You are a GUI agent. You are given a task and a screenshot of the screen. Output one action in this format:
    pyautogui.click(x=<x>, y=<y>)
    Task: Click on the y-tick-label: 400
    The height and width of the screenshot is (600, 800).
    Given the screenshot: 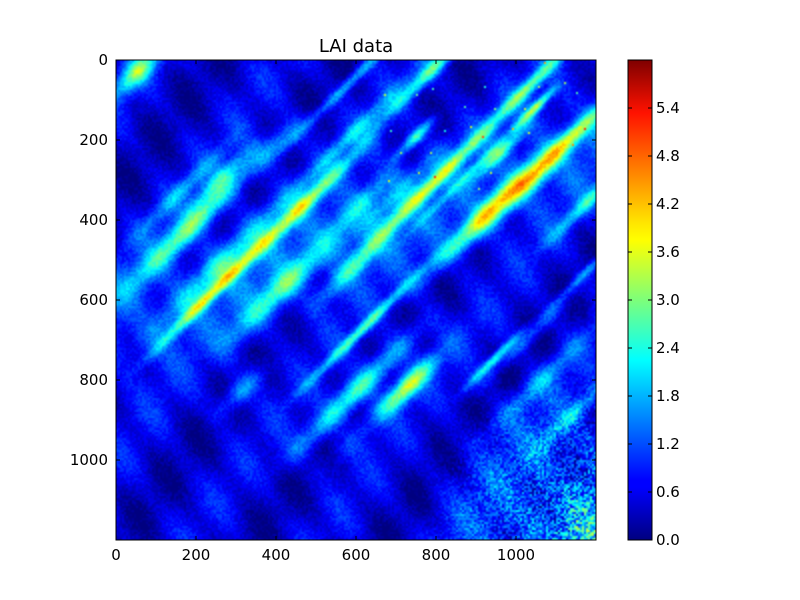 What is the action you would take?
    pyautogui.click(x=93, y=220)
    